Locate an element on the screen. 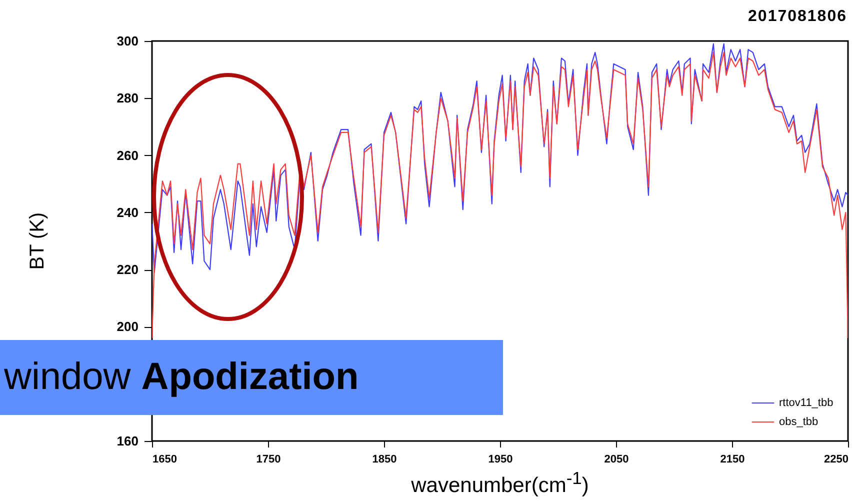 This screenshot has width=865, height=501. y-tick-label: 160 is located at coordinates (127, 441).